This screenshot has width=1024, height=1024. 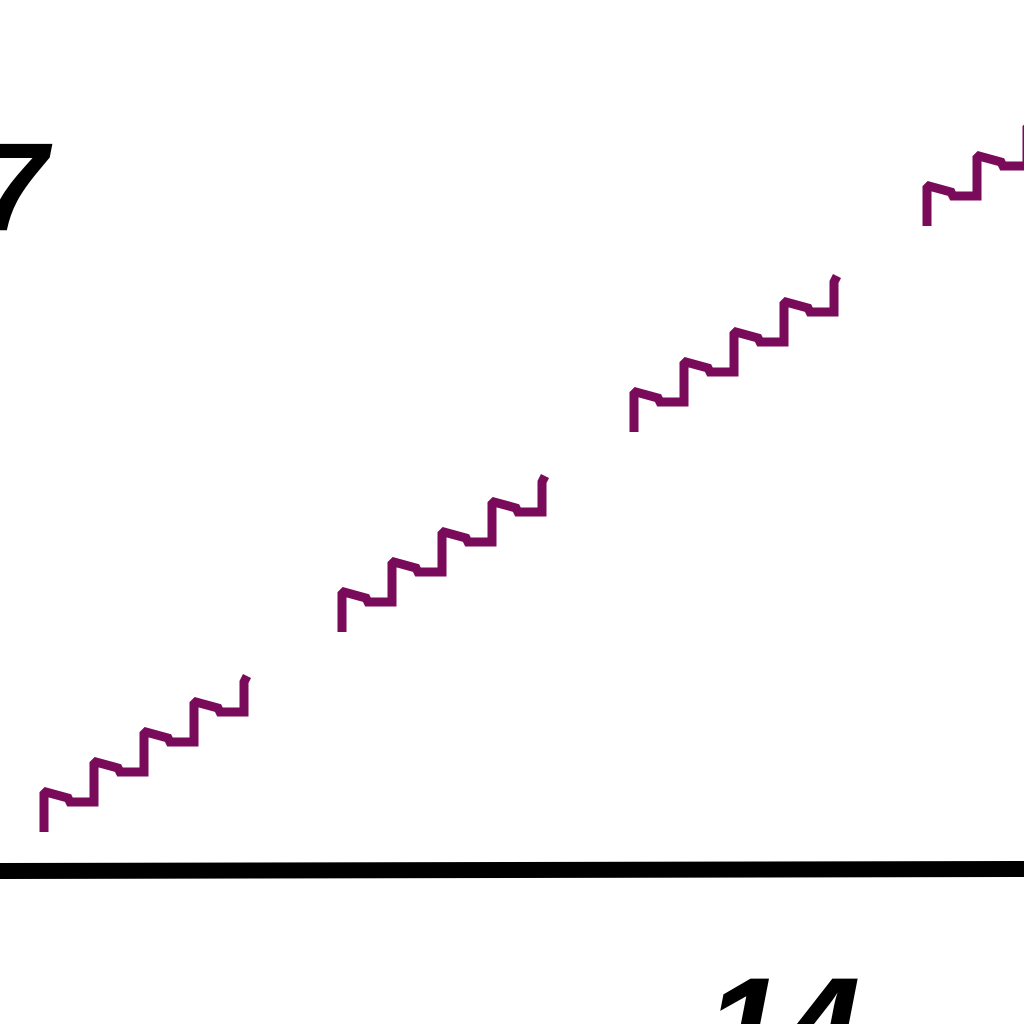 I want to click on number-label: 14, so click(x=783, y=986).